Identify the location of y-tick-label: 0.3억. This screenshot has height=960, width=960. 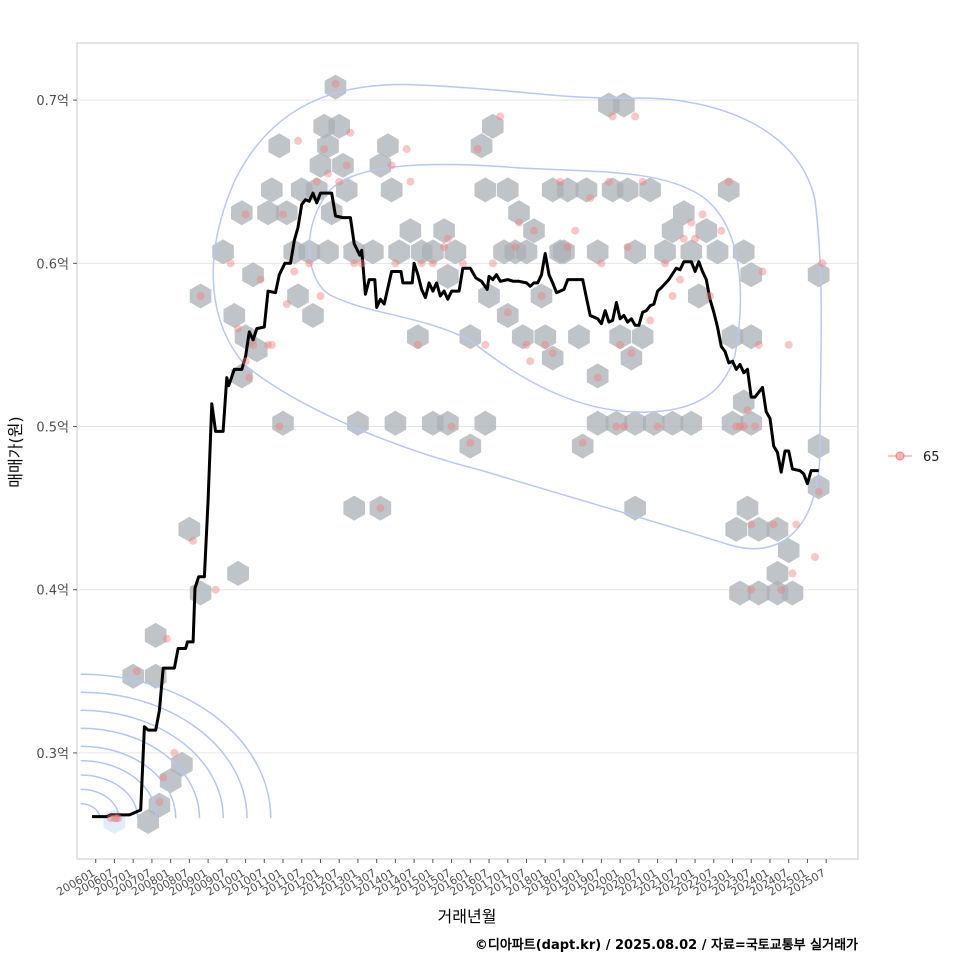
(52, 754).